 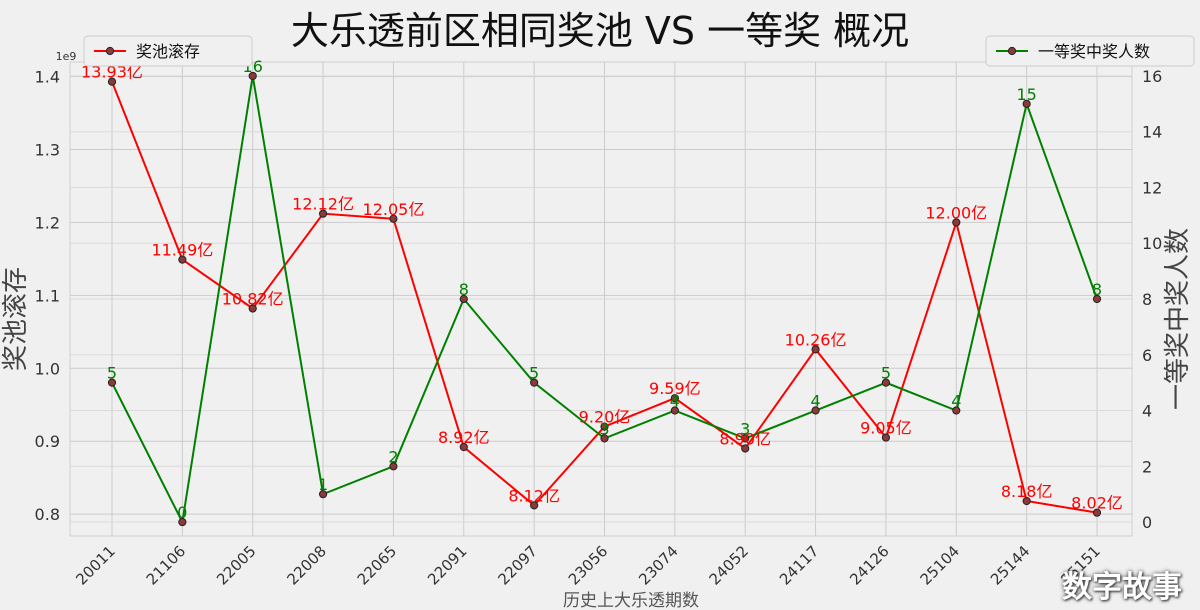 What do you see at coordinates (886, 428) in the screenshot?
I see `series-0-data-label: 9.05亿` at bounding box center [886, 428].